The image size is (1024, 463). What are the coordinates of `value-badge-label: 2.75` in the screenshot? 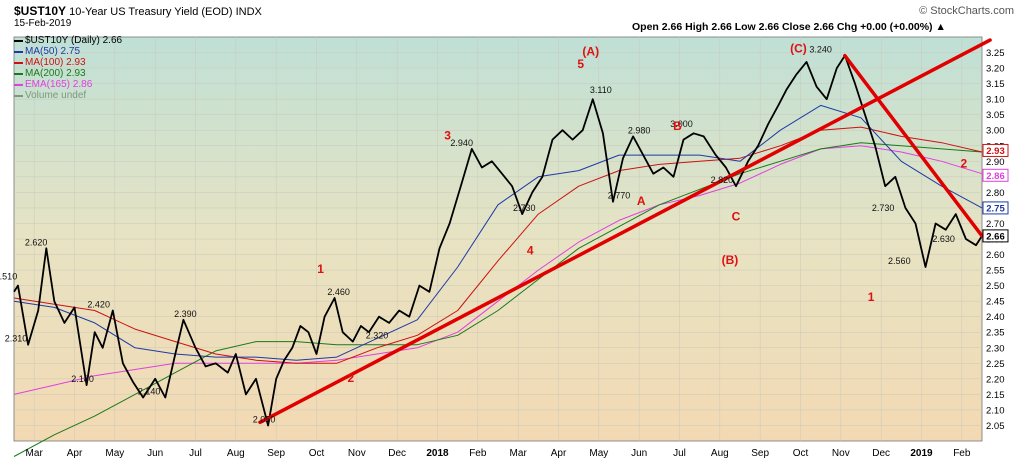 It's located at (995, 208).